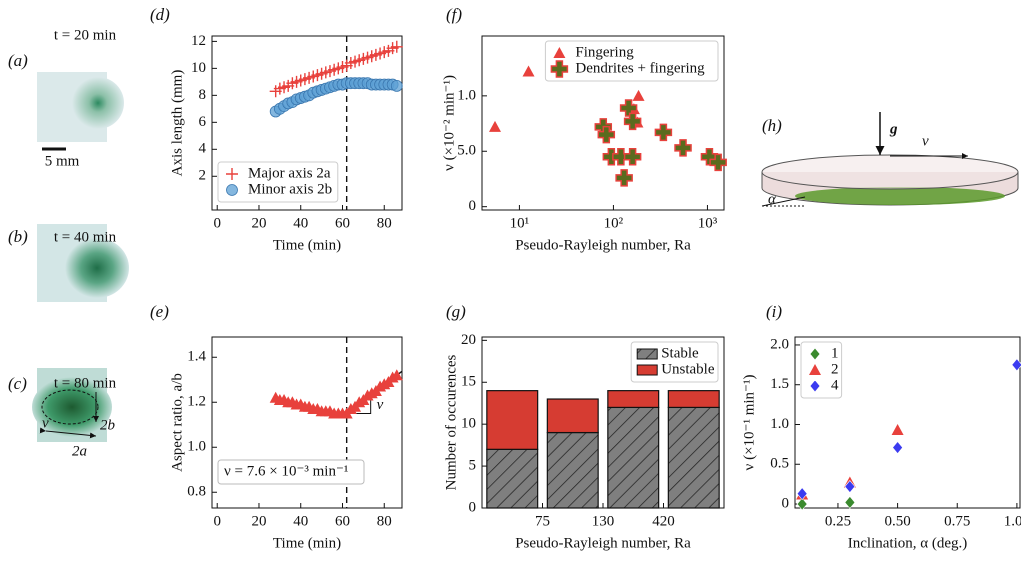  Describe the element at coordinates (835, 385) in the screenshot. I see `legend-label: 4` at that location.